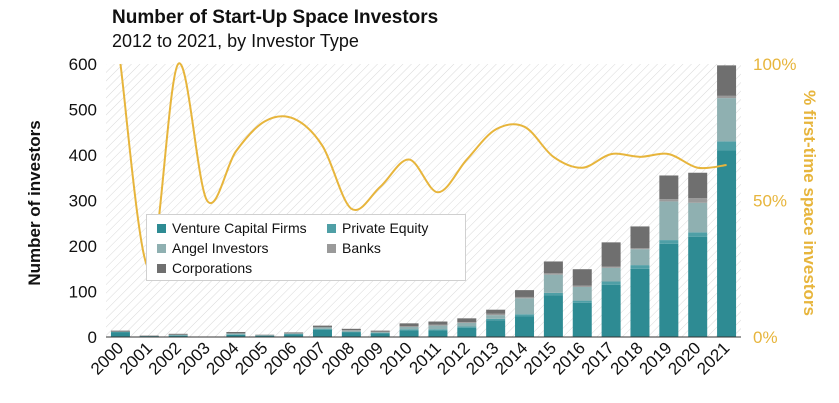 The image size is (839, 403). What do you see at coordinates (161, 248) in the screenshot?
I see `legend-swatch-angel` at bounding box center [161, 248].